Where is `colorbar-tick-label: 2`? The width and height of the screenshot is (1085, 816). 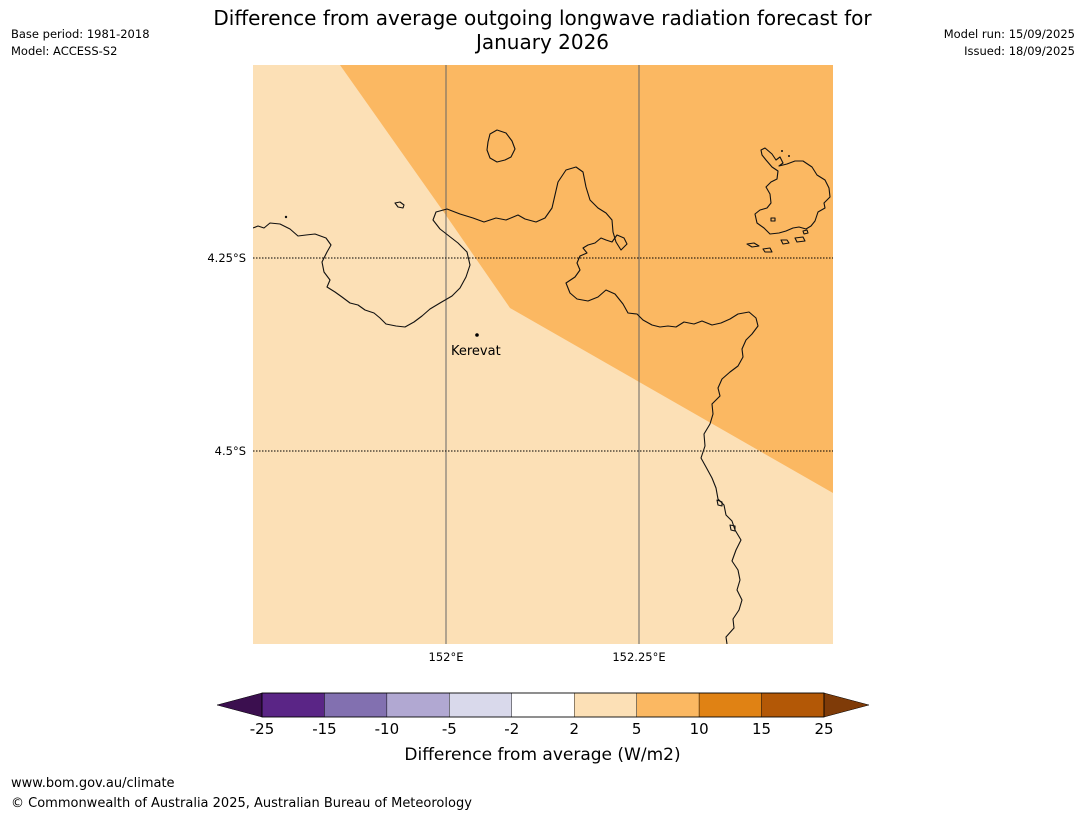
colorbar-tick-label: 2 is located at coordinates (574, 729).